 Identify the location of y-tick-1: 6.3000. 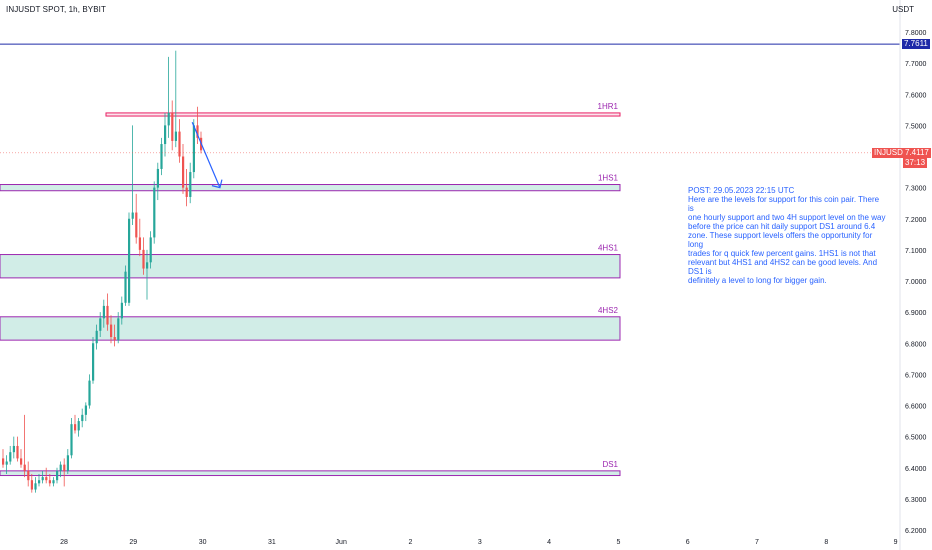
(916, 500).